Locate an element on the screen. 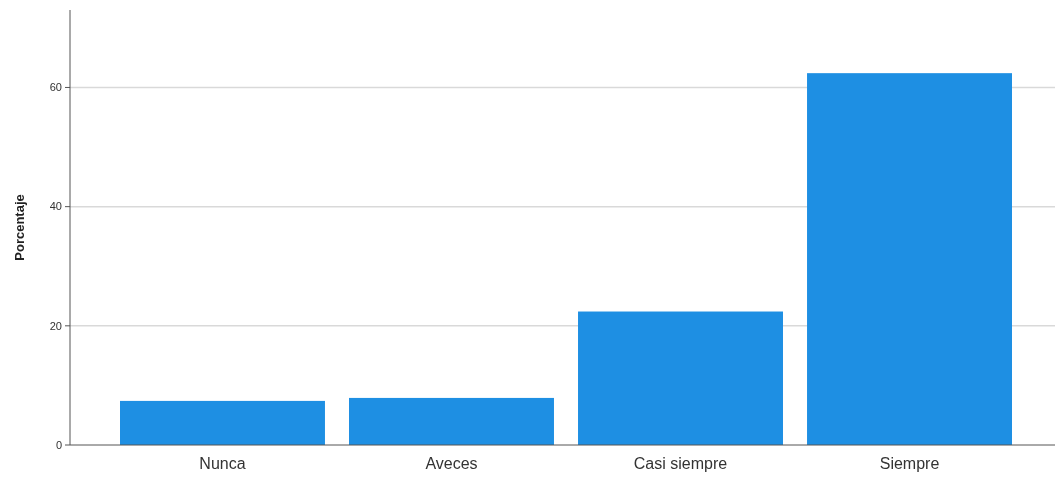 The image size is (1057, 477). x-tick-label: Nunca is located at coordinates (222, 463).